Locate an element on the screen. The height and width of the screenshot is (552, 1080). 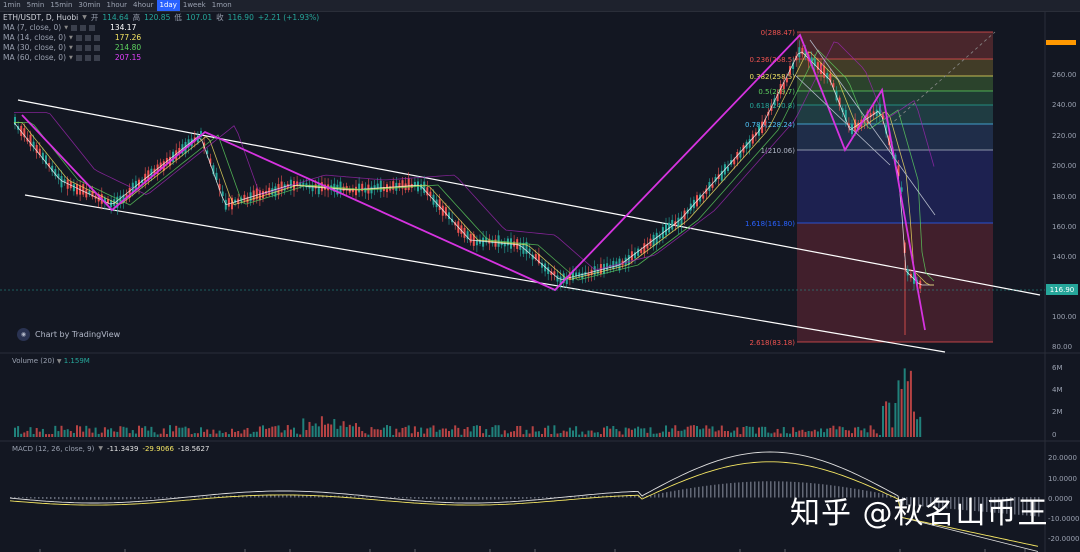
indicator-row: MA (60, close, 0) ▼ 207.15 is located at coordinates (161, 58).